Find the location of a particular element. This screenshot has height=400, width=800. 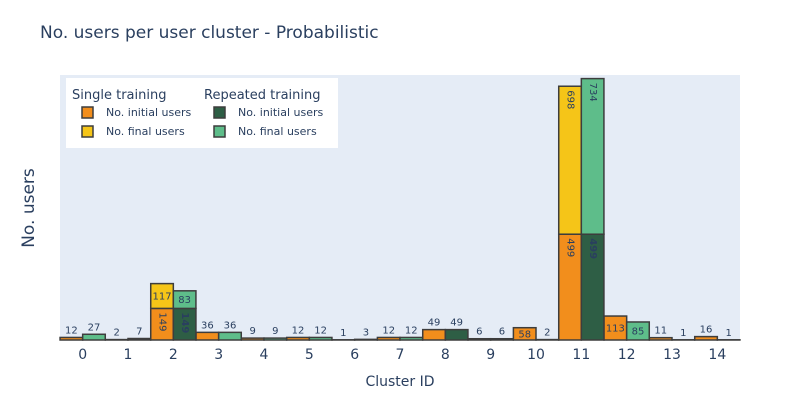

legend-background is located at coordinates (202, 113).